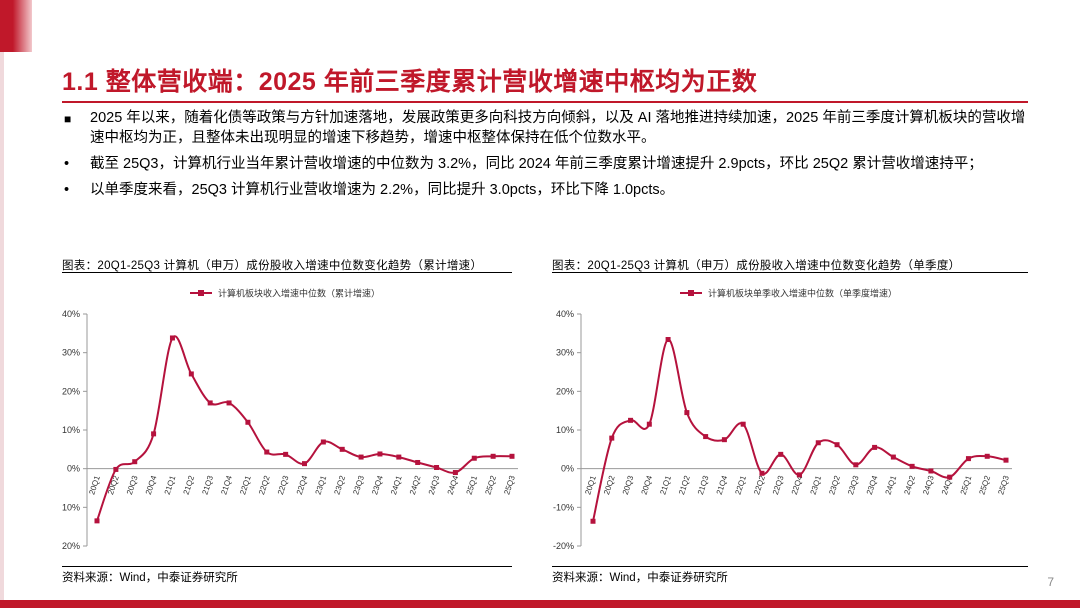  I want to click on left-source-rule, so click(287, 566).